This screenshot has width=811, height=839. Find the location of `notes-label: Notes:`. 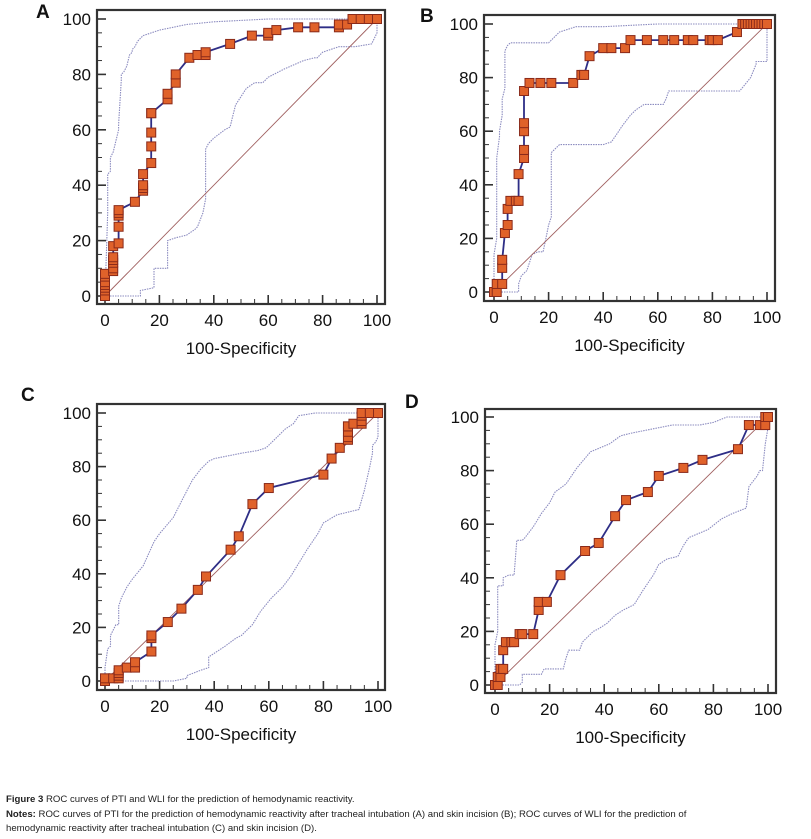

notes-label: Notes: is located at coordinates (21, 814).